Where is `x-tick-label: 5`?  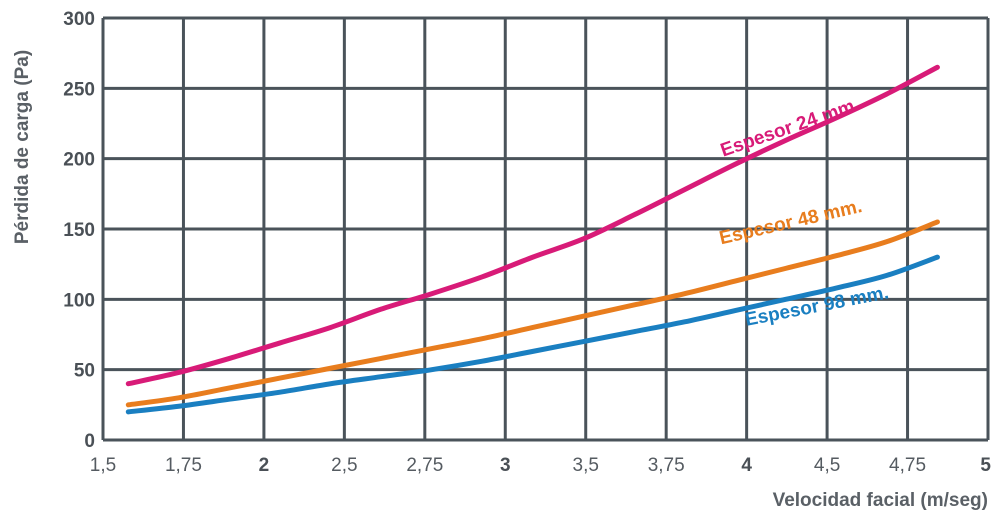
x-tick-label: 5 is located at coordinates (985, 465).